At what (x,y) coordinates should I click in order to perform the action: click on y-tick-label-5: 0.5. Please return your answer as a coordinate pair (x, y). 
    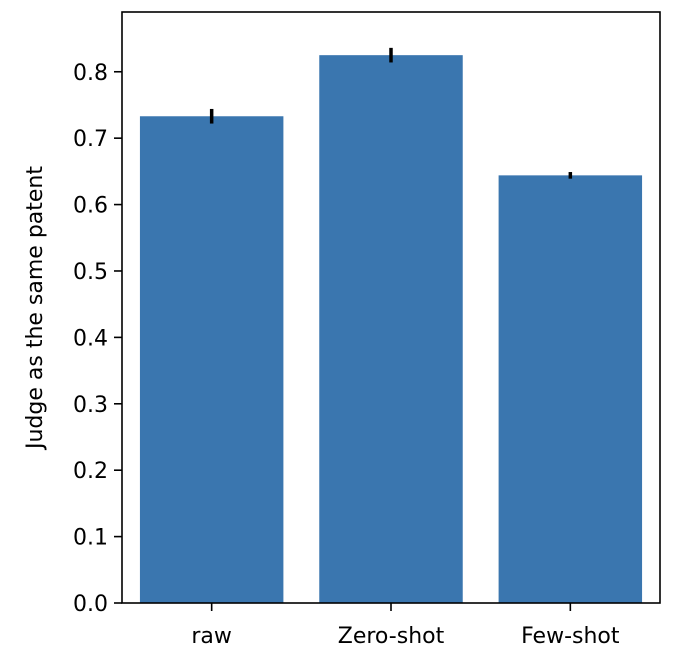
    Looking at the image, I should click on (90, 272).